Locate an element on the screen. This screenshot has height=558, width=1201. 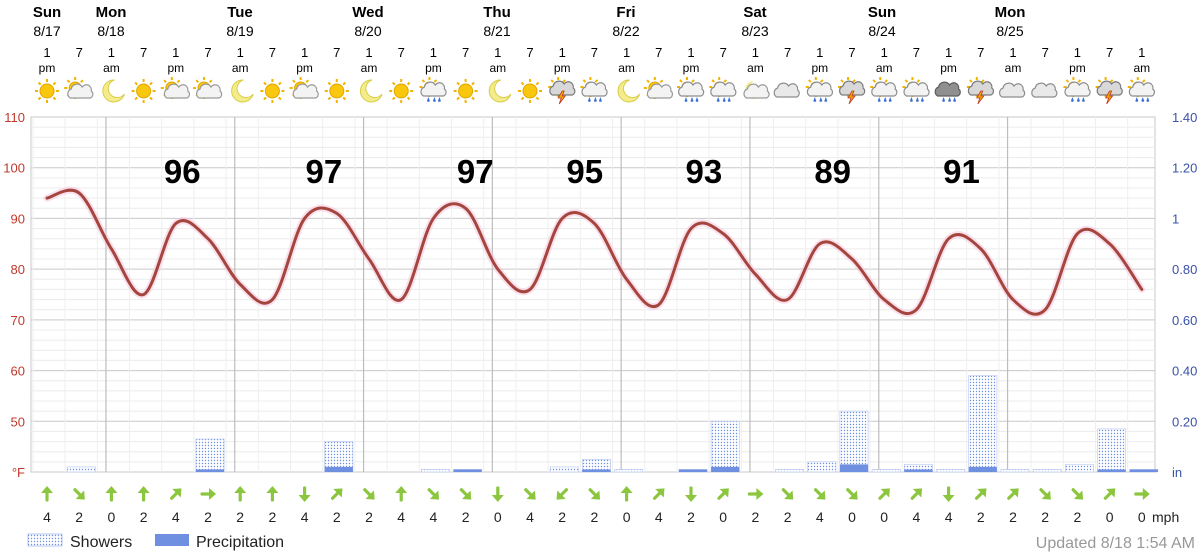
day-date-label: 8/21 is located at coordinates (496, 31).